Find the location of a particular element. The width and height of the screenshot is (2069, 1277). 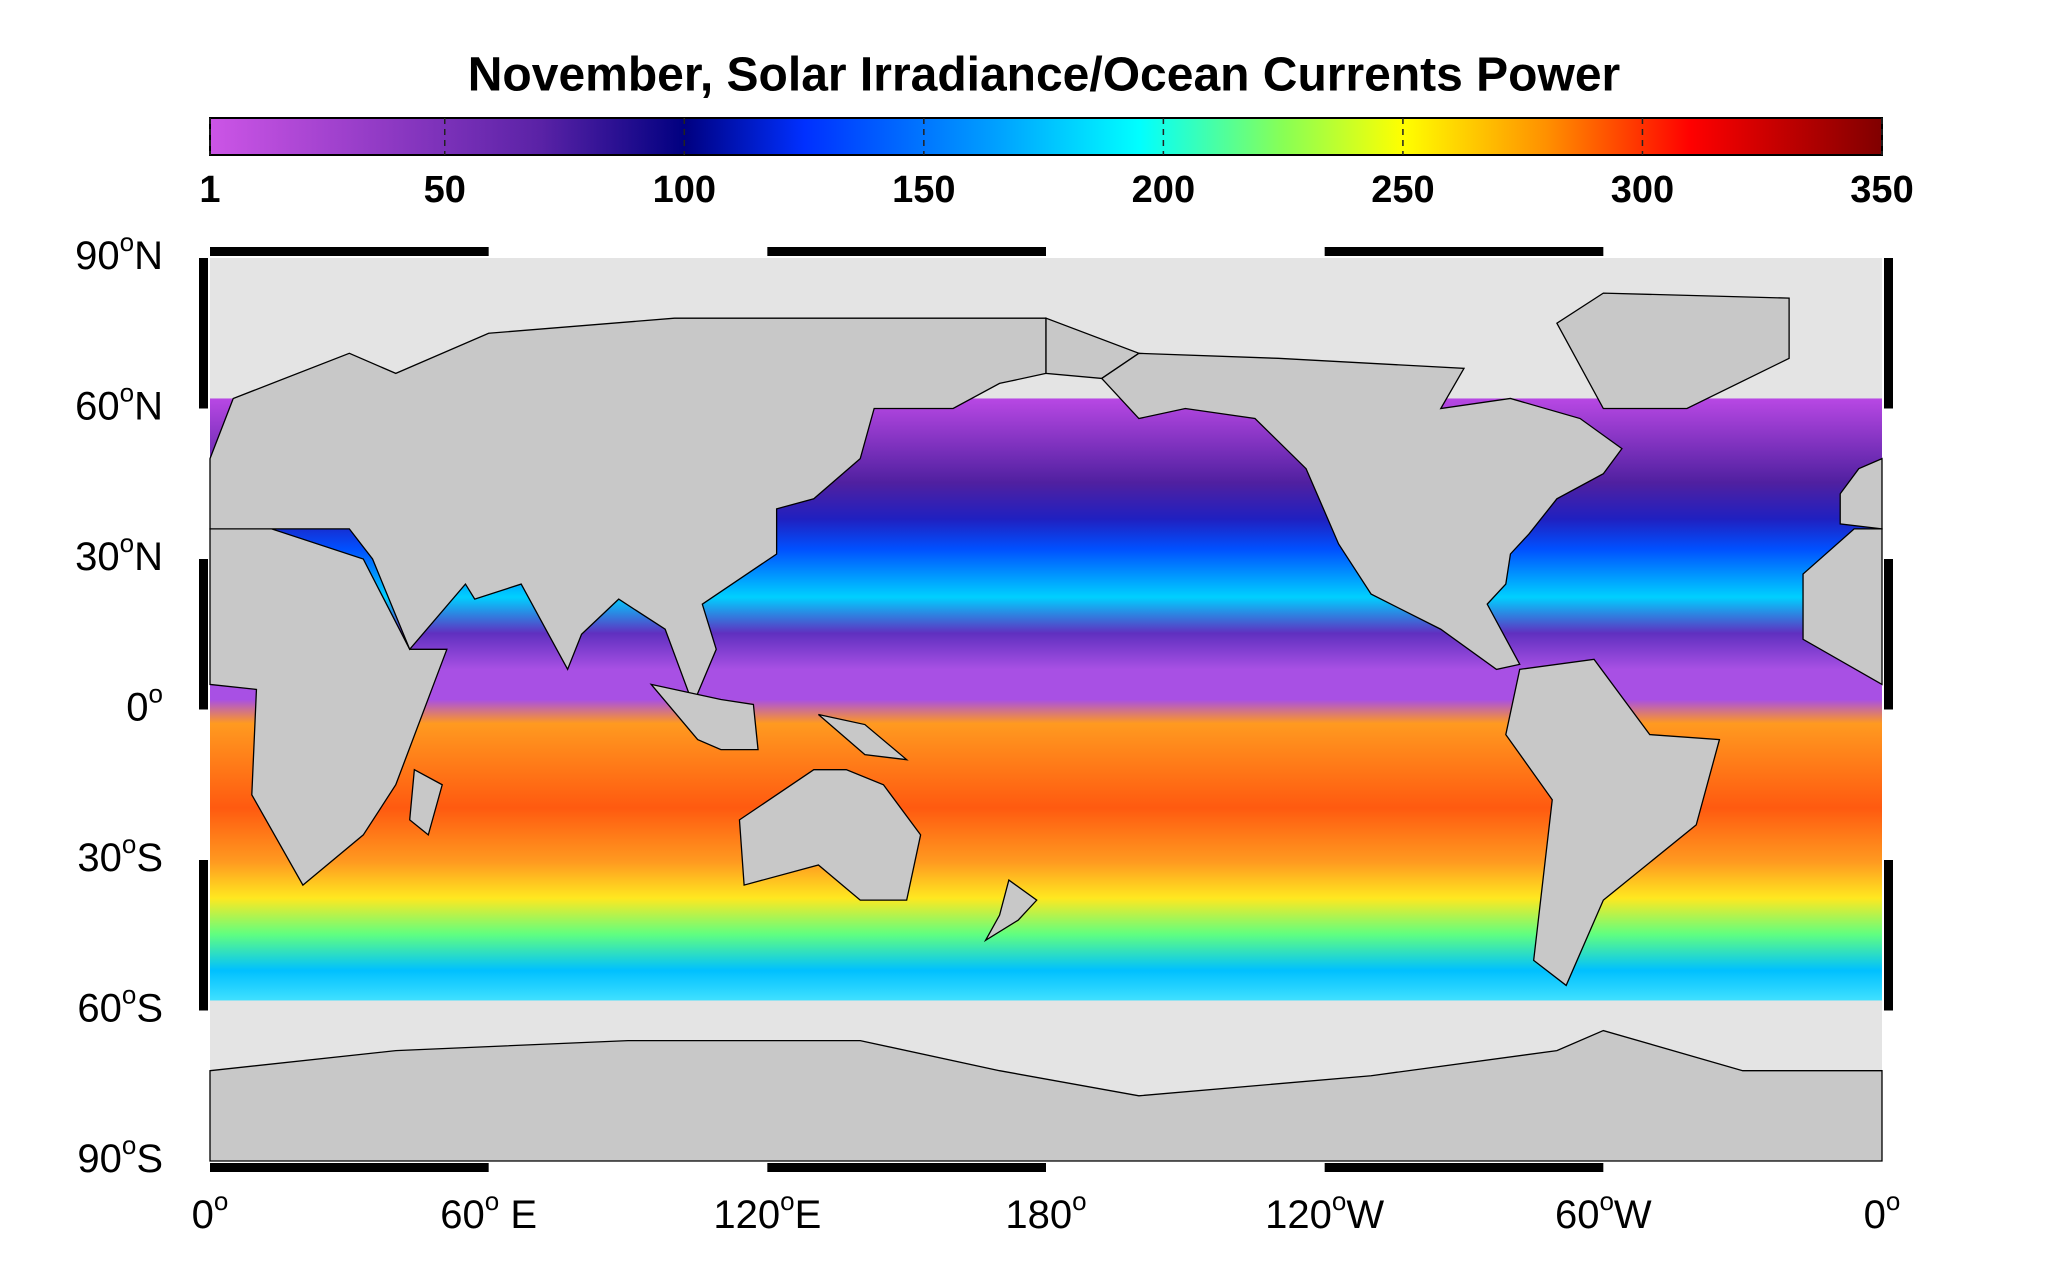

lon-label: 60oW is located at coordinates (1603, 1211).